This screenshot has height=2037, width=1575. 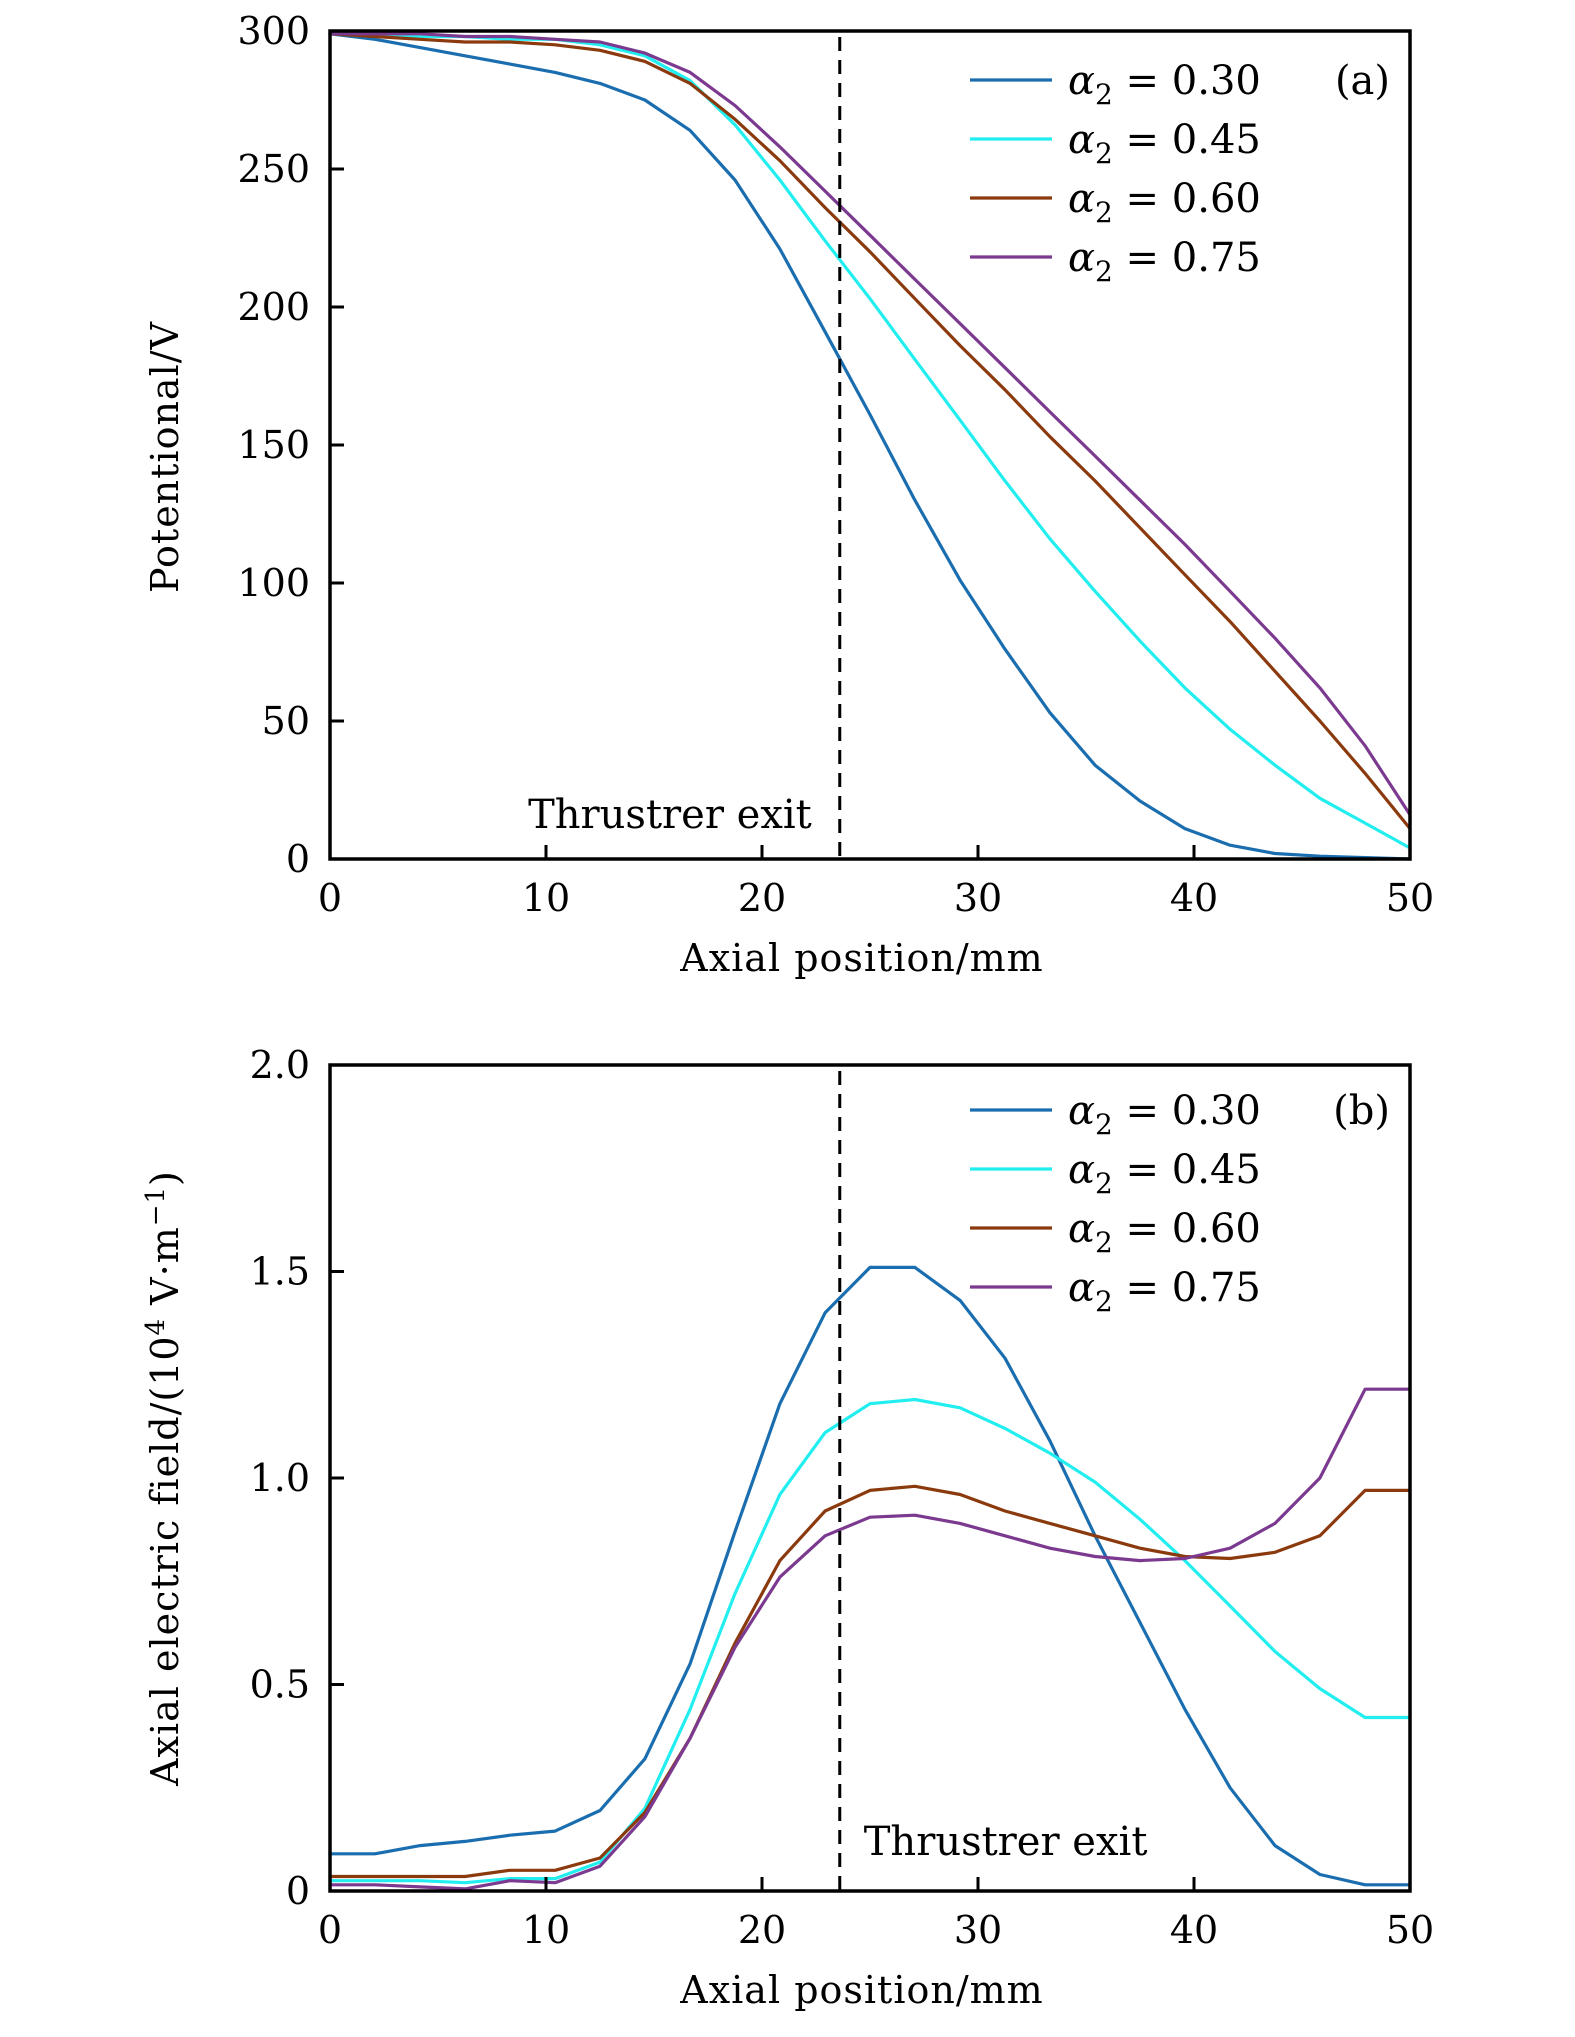 What do you see at coordinates (1361, 1111) in the screenshot?
I see `panel-b-tag: (b)` at bounding box center [1361, 1111].